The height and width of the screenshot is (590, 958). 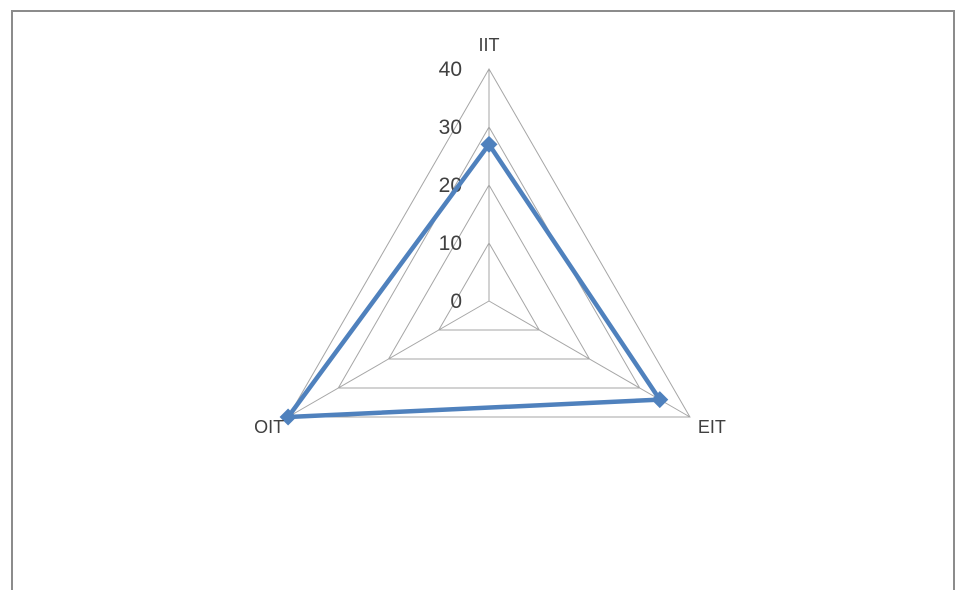 I want to click on category-label-iit: IIT, so click(x=489, y=45).